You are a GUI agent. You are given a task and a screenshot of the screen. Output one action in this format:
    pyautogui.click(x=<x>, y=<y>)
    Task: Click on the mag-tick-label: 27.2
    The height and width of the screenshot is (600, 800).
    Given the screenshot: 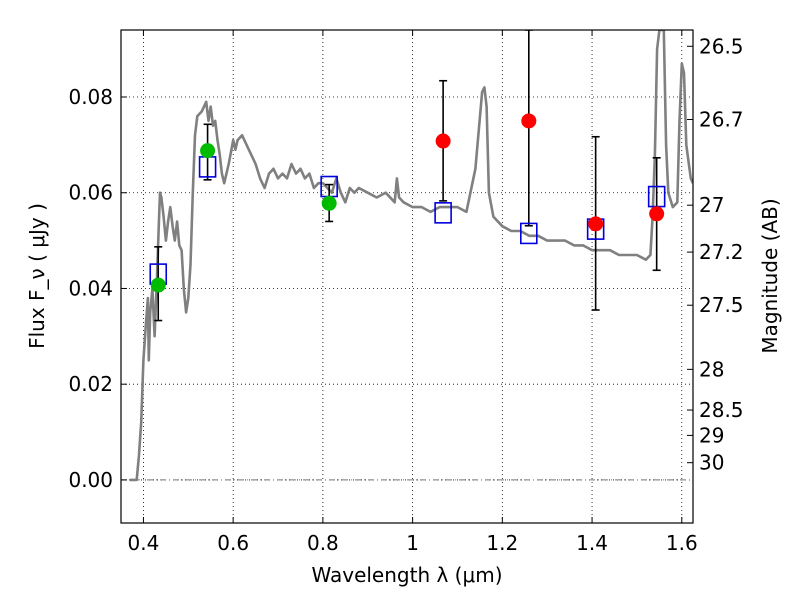 What is the action you would take?
    pyautogui.click(x=721, y=252)
    